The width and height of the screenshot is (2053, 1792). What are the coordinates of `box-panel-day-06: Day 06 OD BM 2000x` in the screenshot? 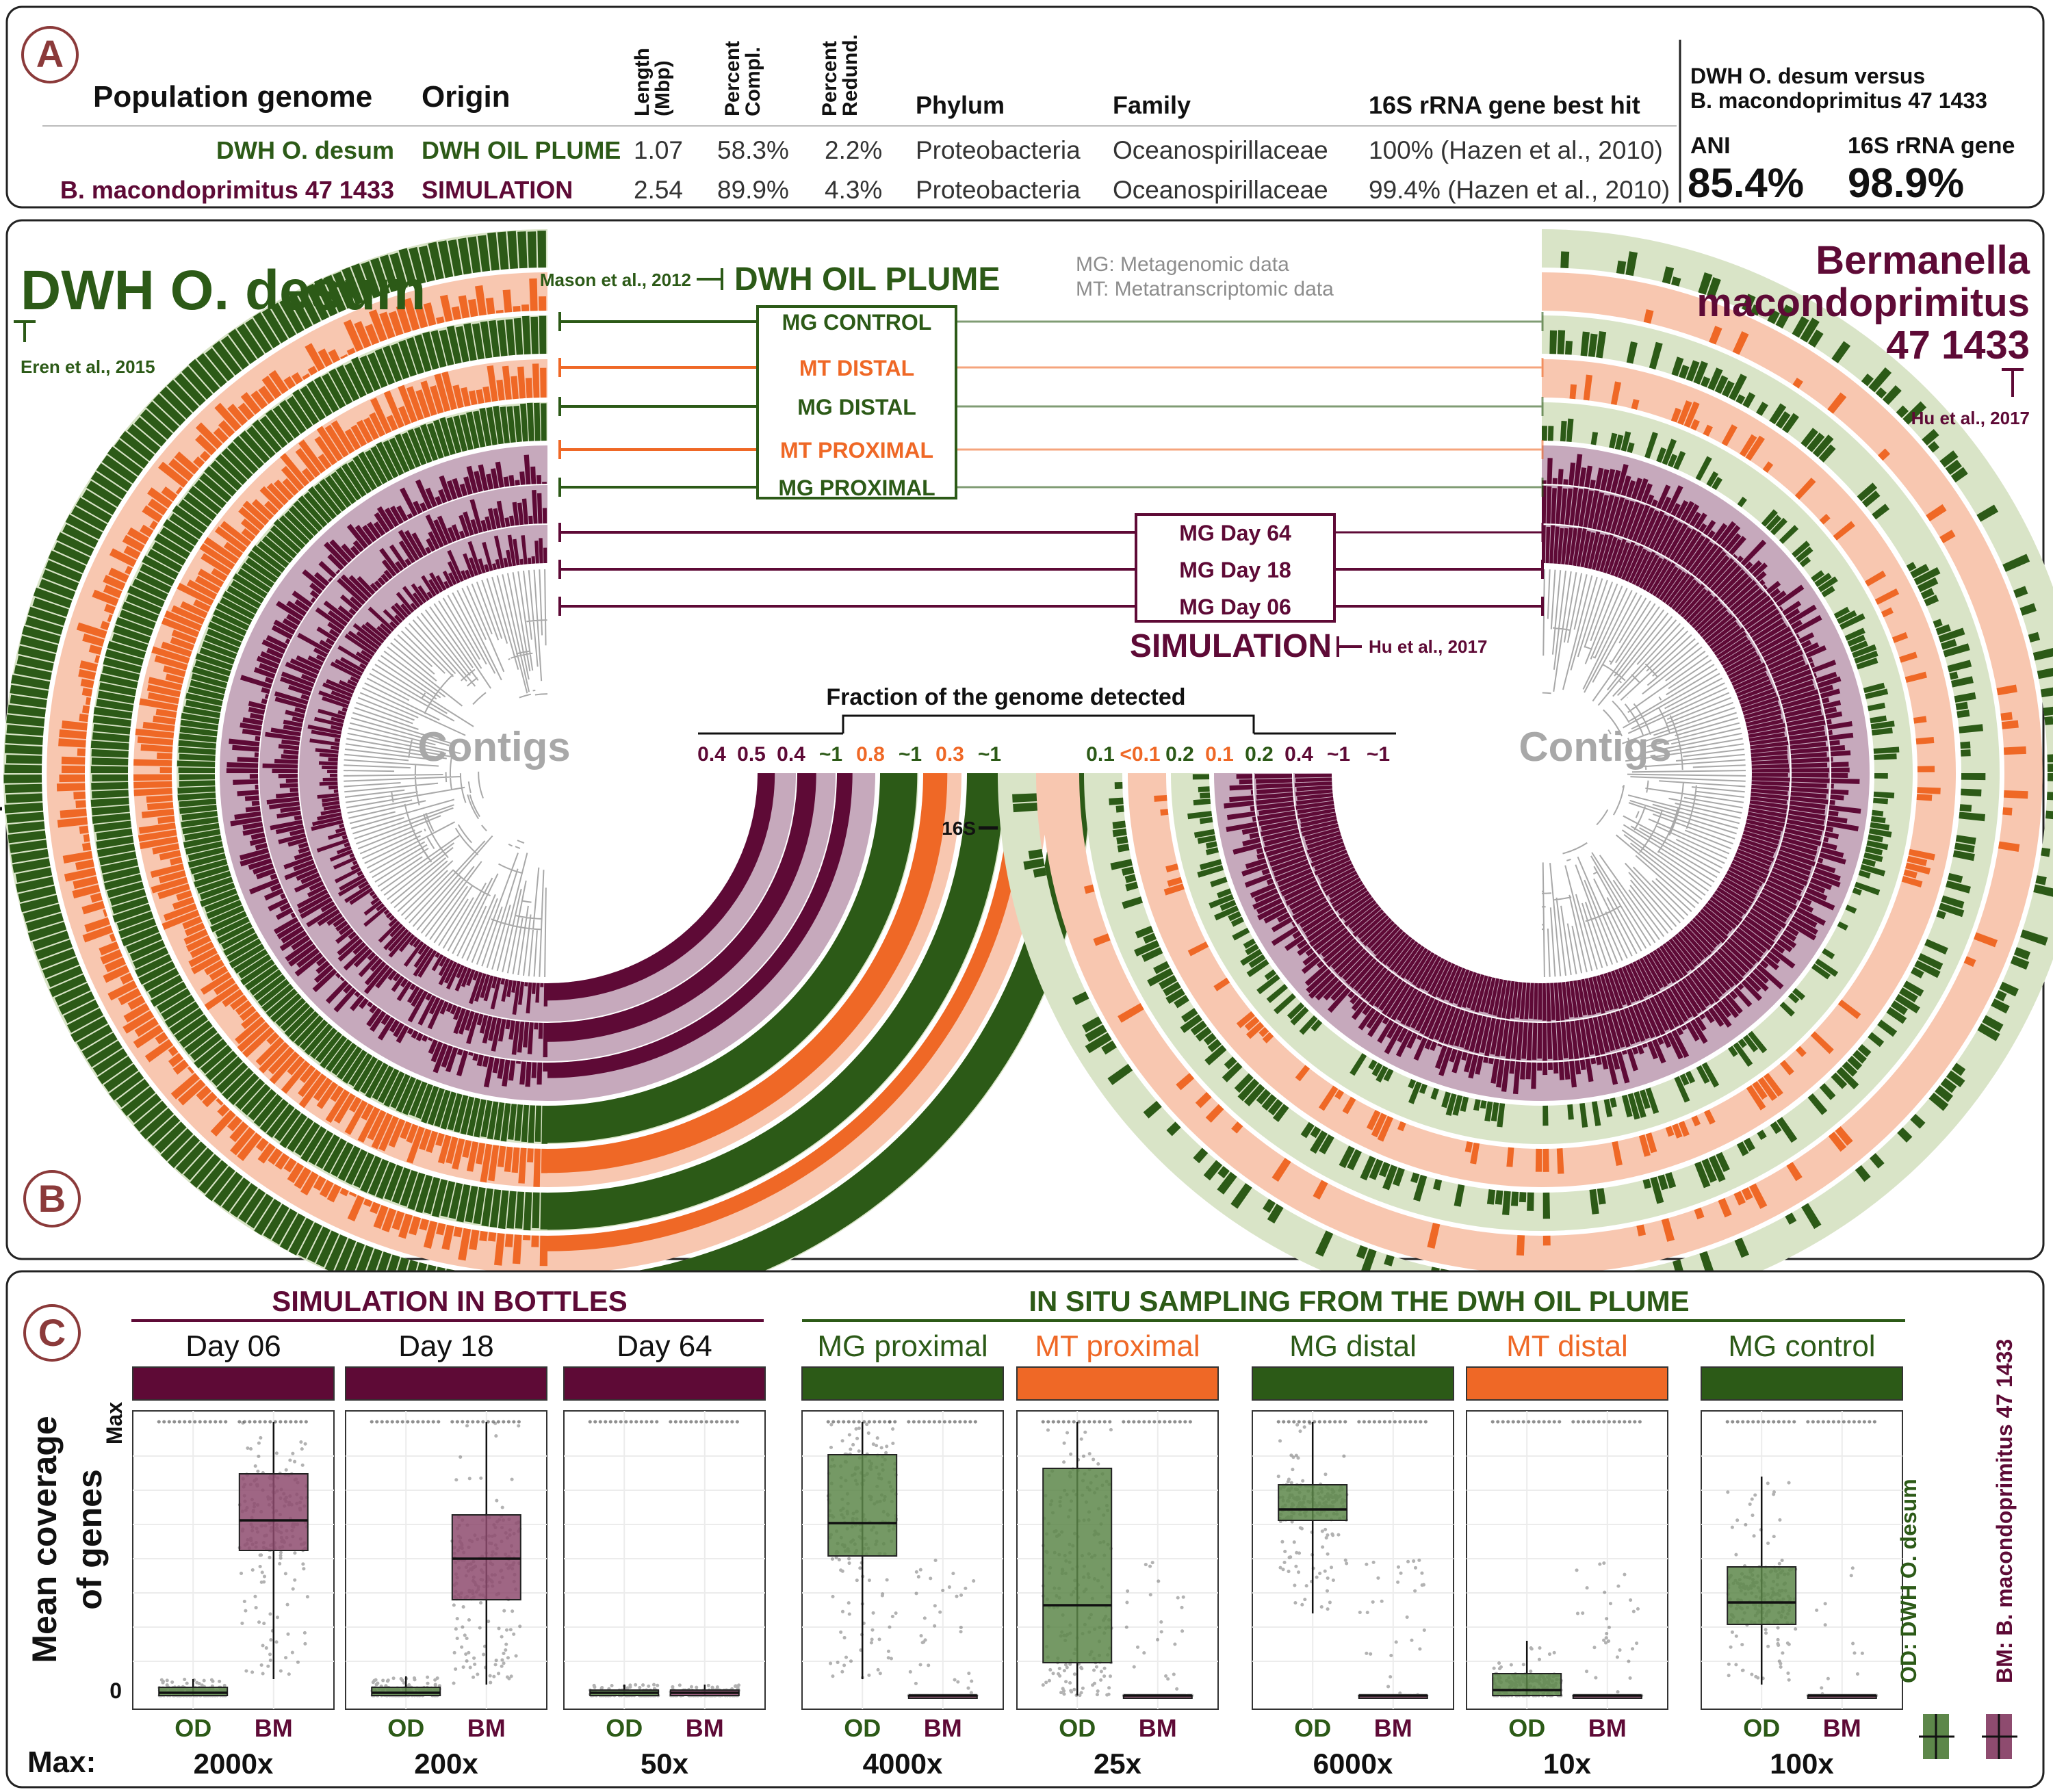 It's located at (233, 1554).